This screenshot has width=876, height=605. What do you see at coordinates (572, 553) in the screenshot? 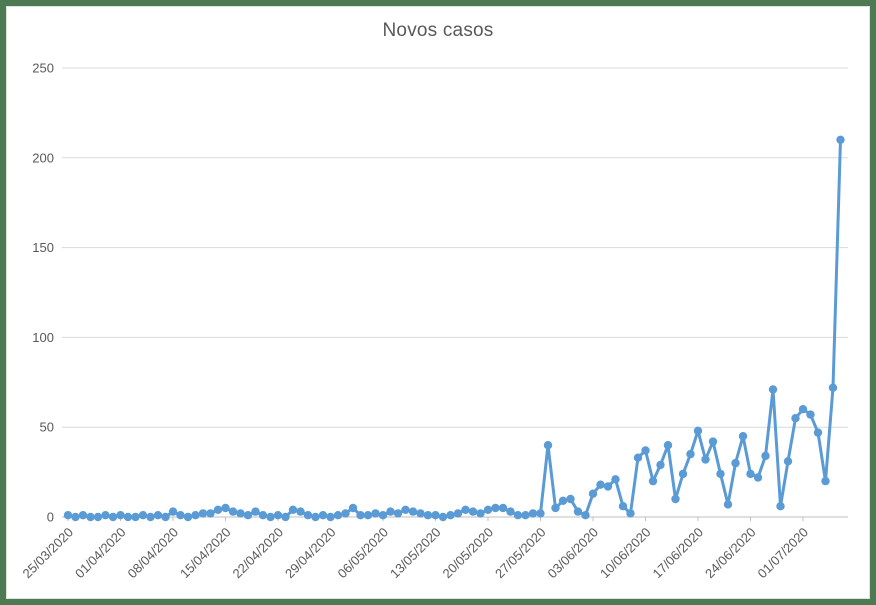
I see `x-tick-label: 03/06/2020` at bounding box center [572, 553].